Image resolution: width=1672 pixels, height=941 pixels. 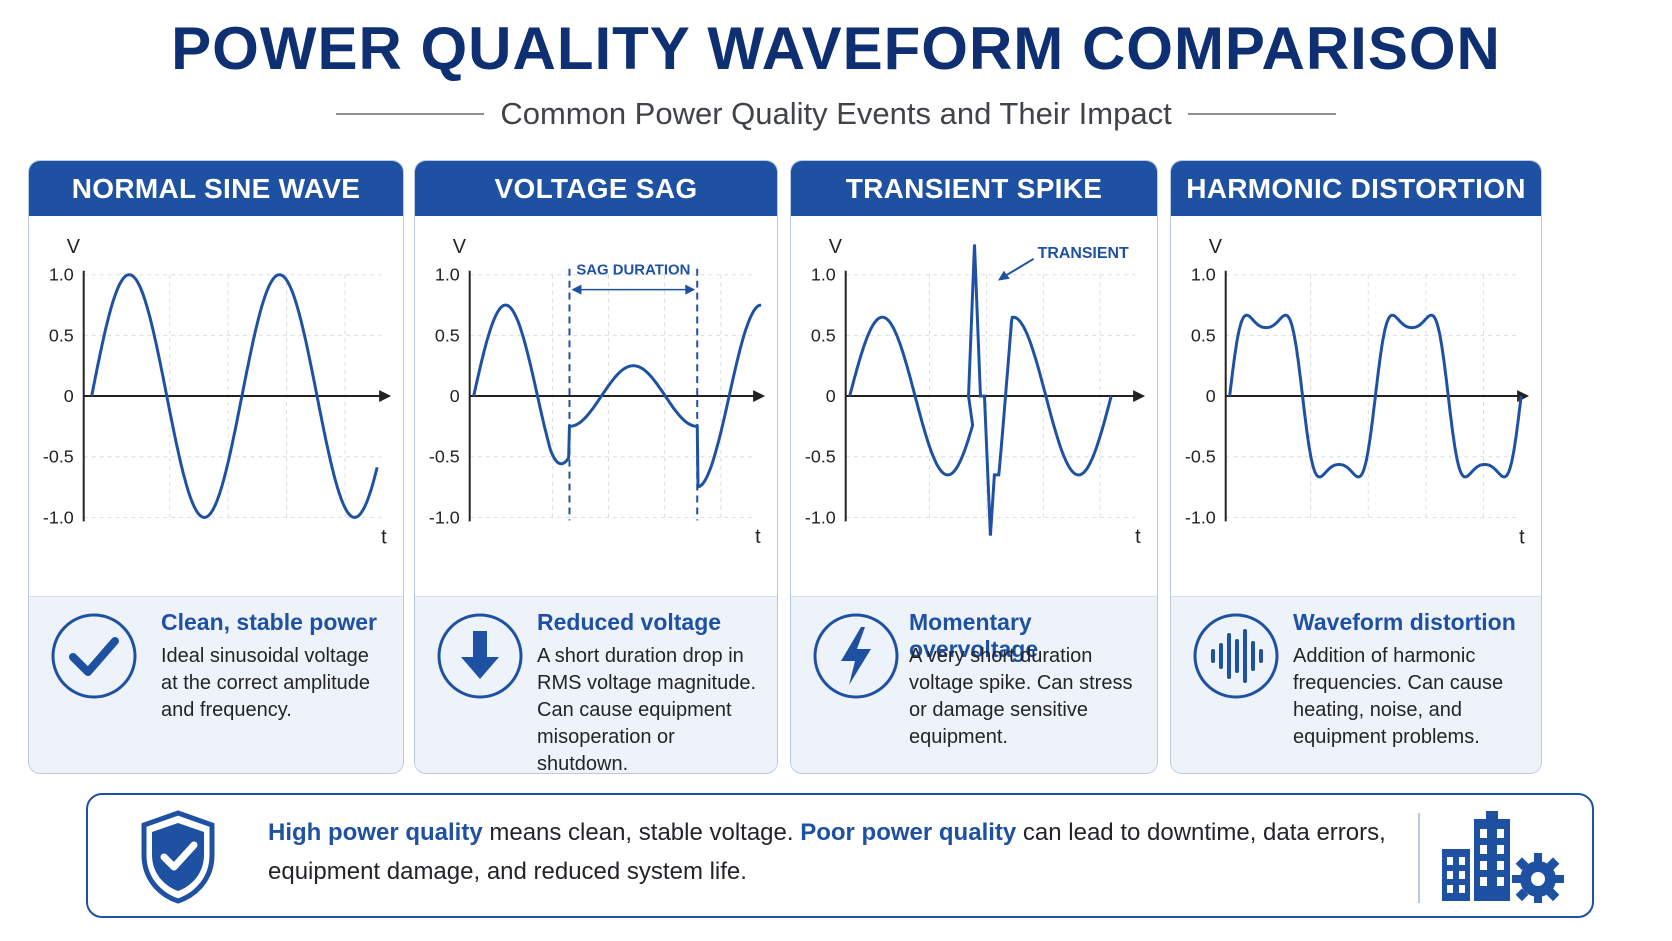 I want to click on desc-line: Addition of harmonic, so click(x=1384, y=656).